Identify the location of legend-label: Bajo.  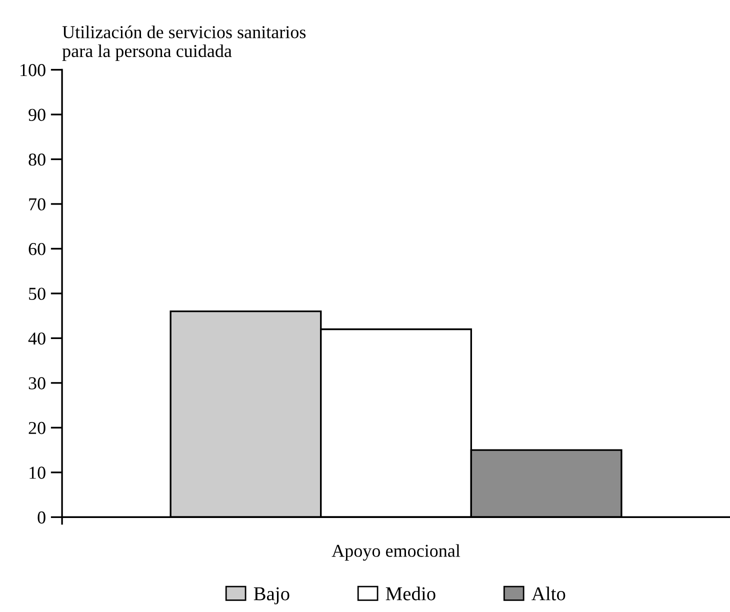
(272, 595).